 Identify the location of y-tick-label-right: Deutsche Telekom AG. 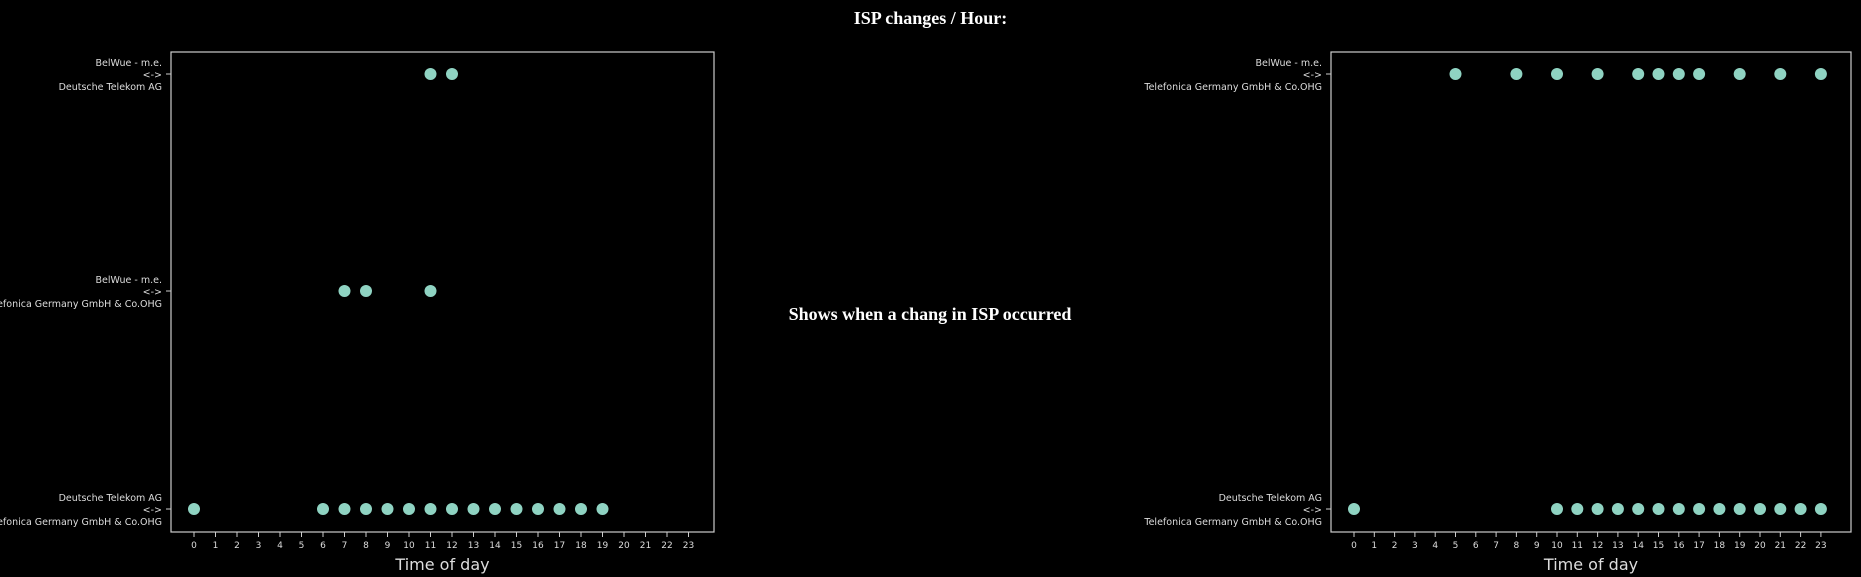
(1270, 498).